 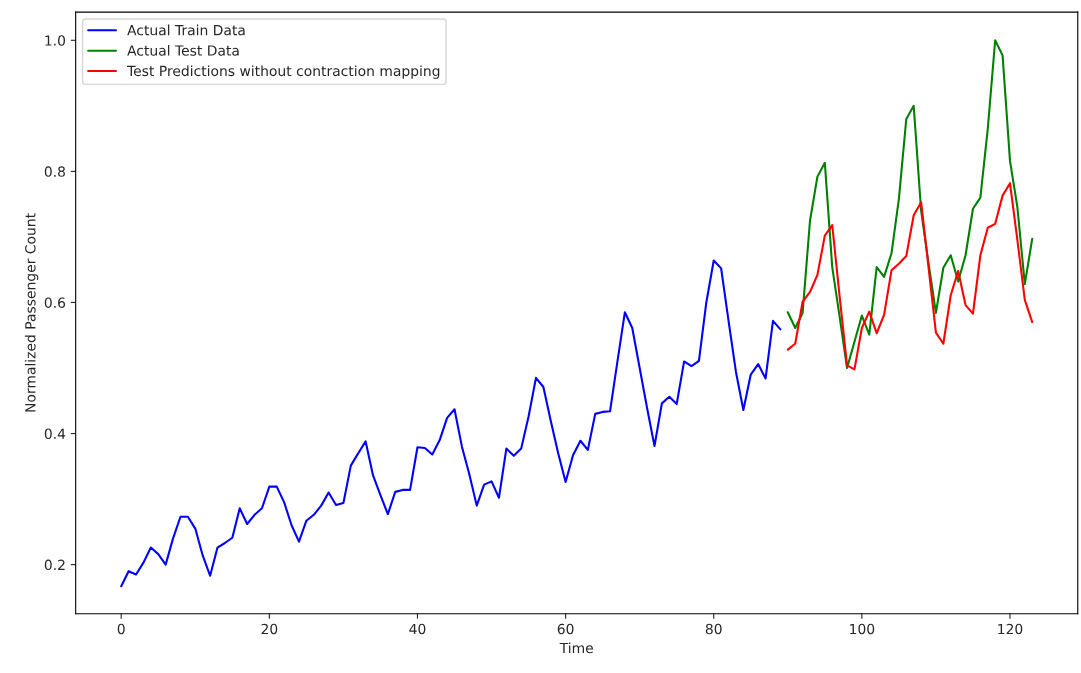 What do you see at coordinates (55, 40) in the screenshot?
I see `y-tick-label: 1.0` at bounding box center [55, 40].